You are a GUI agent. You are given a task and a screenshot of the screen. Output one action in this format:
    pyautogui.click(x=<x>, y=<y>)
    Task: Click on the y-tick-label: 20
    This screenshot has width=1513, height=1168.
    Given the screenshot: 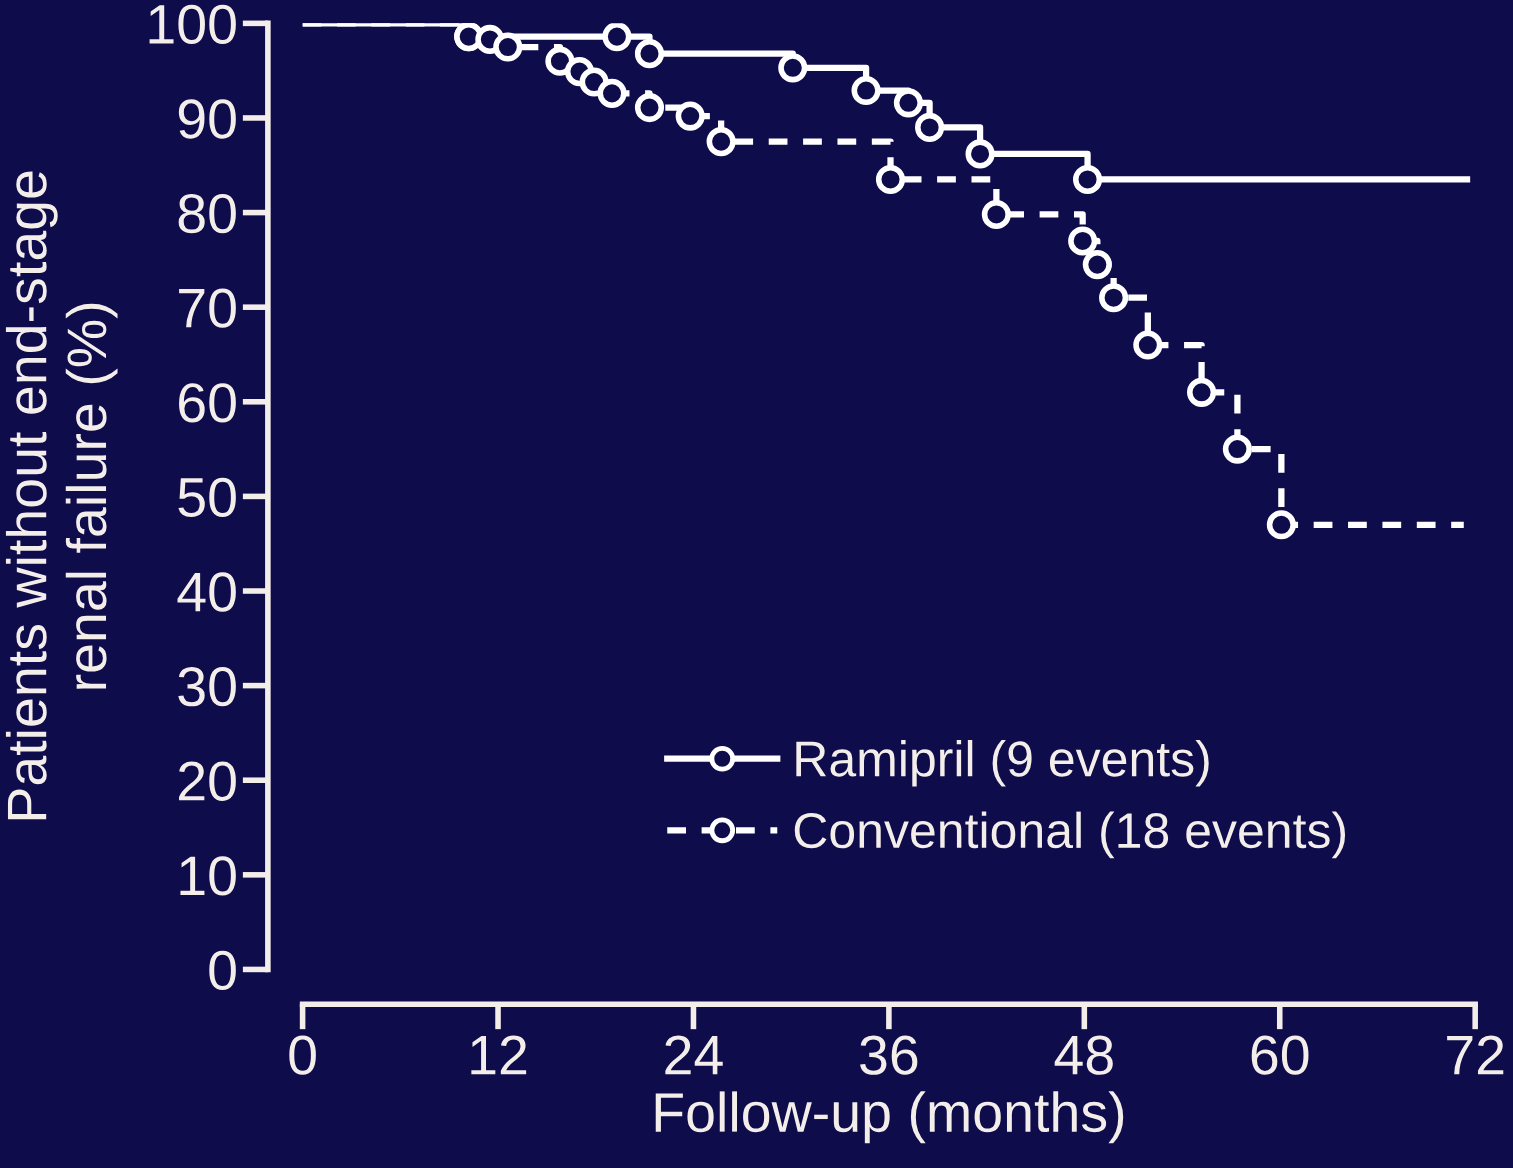 What is the action you would take?
    pyautogui.click(x=207, y=781)
    